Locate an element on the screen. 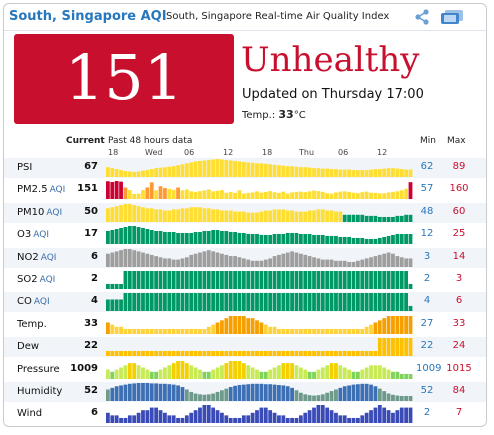  row-no2: NO2 AQI 6 3 14 is located at coordinates (245, 257).